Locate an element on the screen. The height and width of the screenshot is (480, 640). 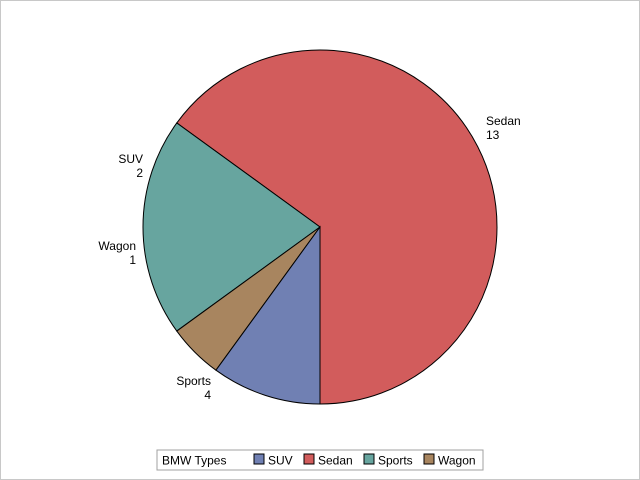
pie-slice-sports is located at coordinates (231, 227).